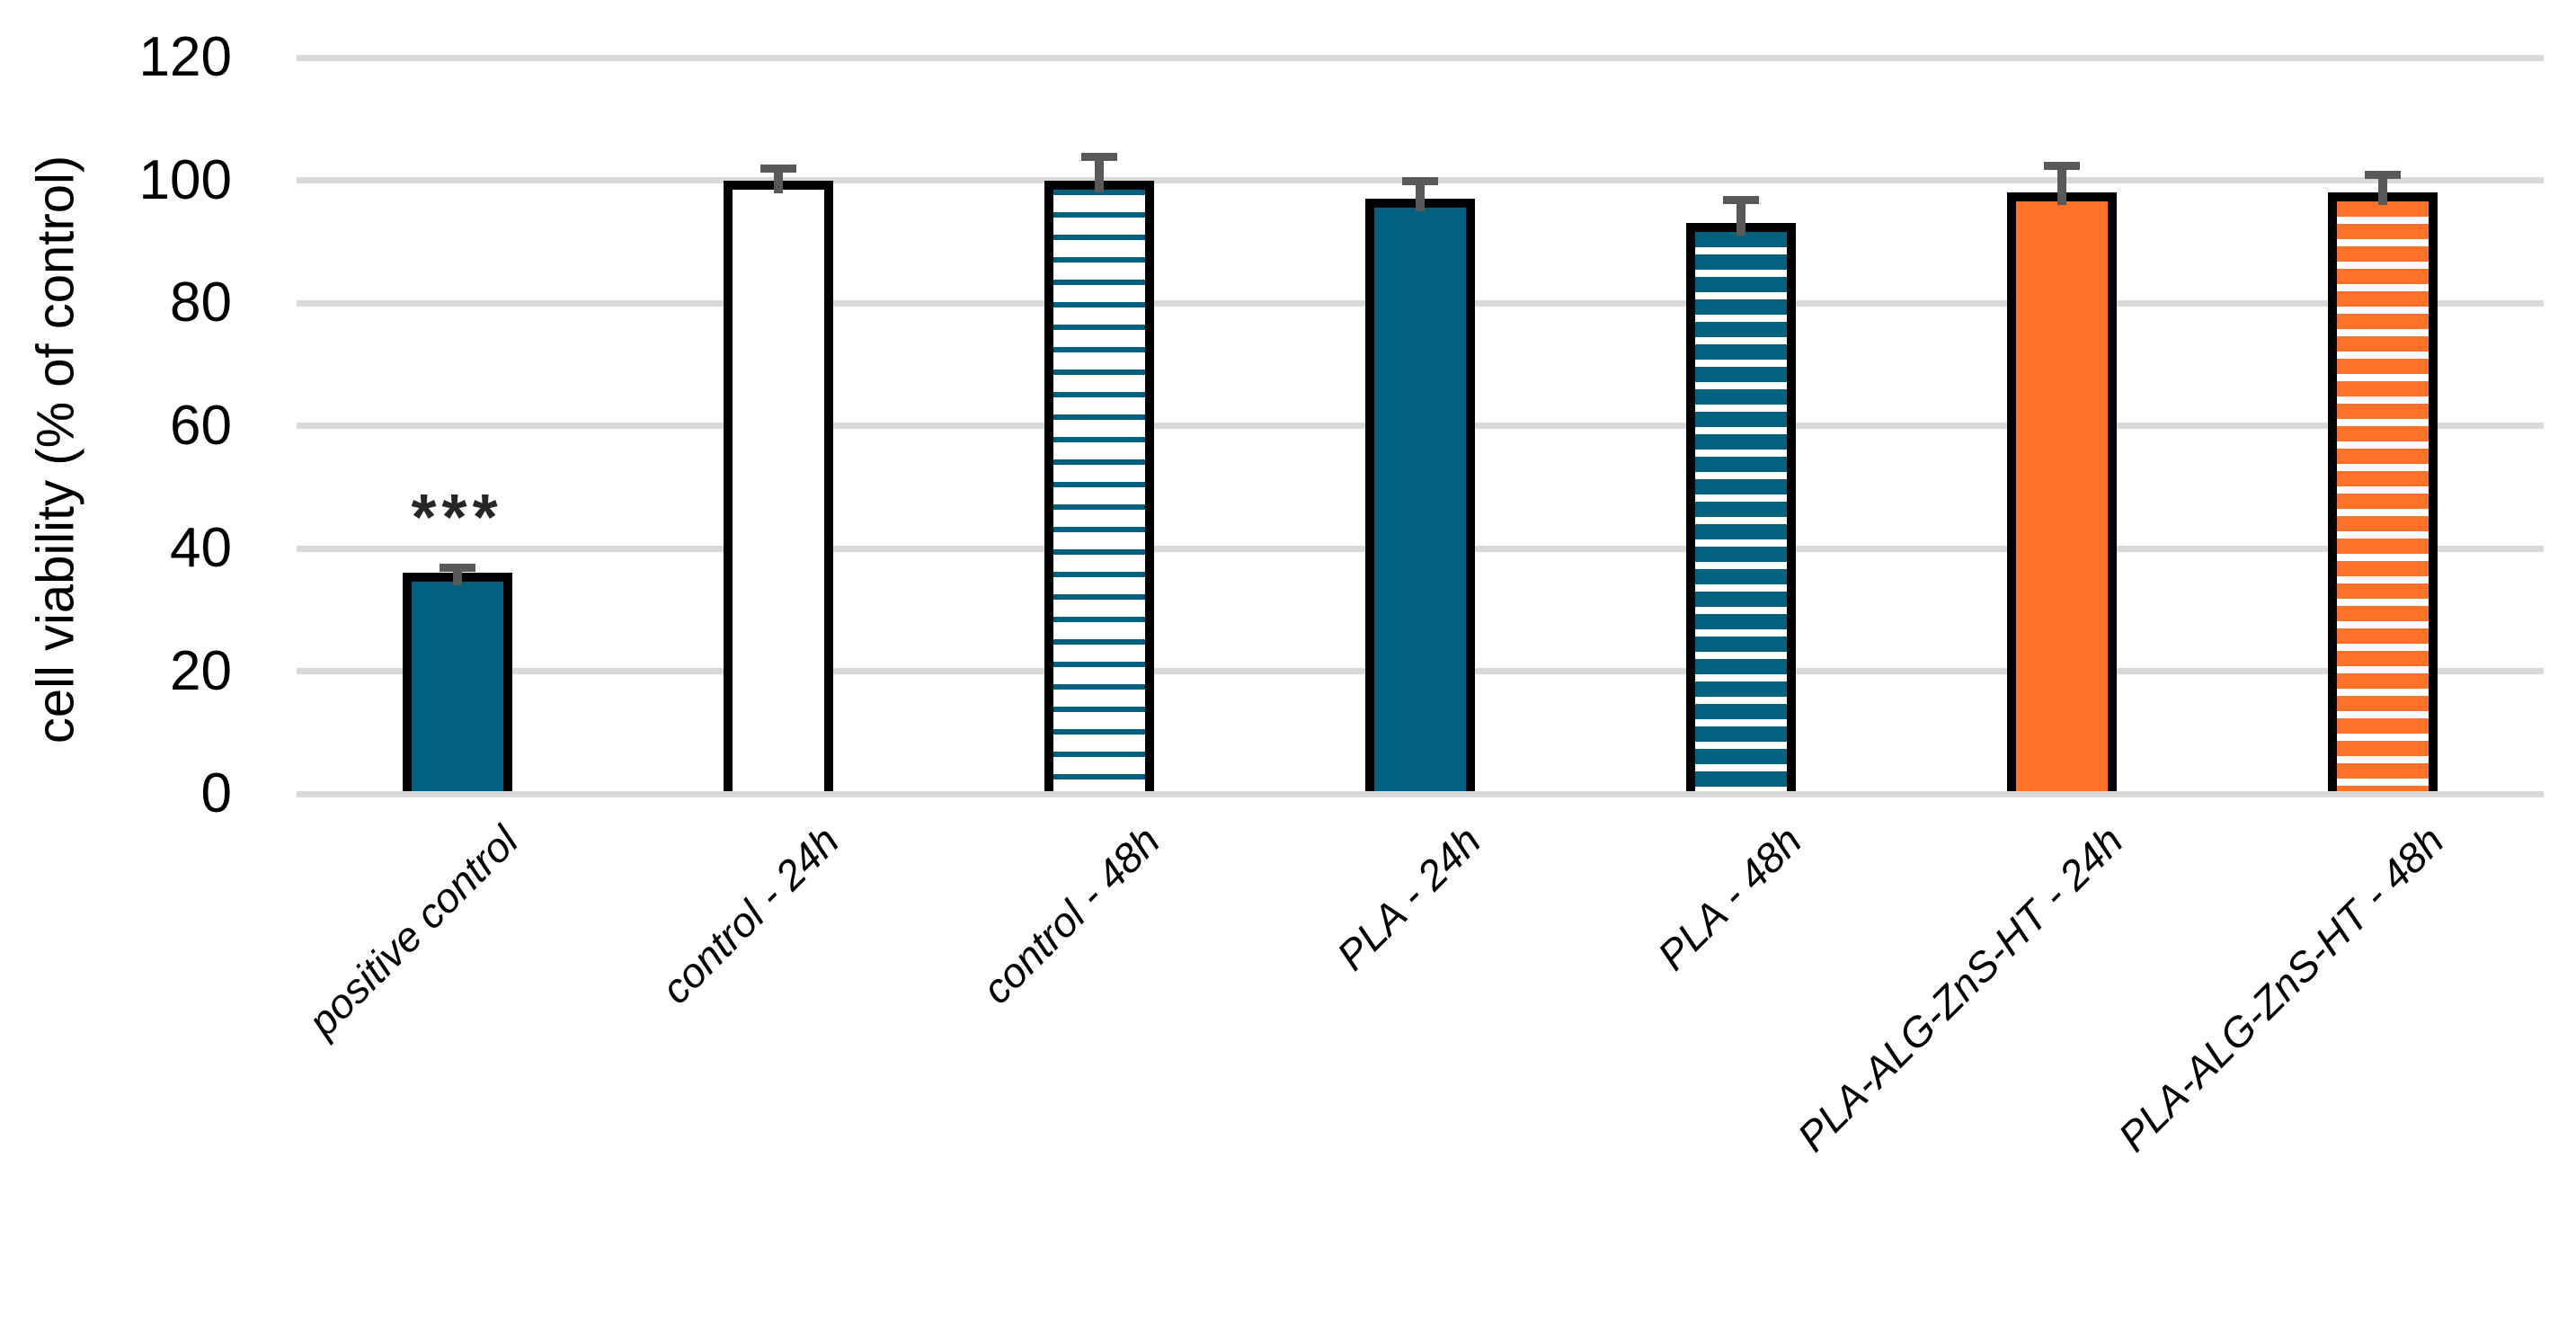  Describe the element at coordinates (2383, 493) in the screenshot. I see `bar-pla-alg-zns-ht-48h` at that location.